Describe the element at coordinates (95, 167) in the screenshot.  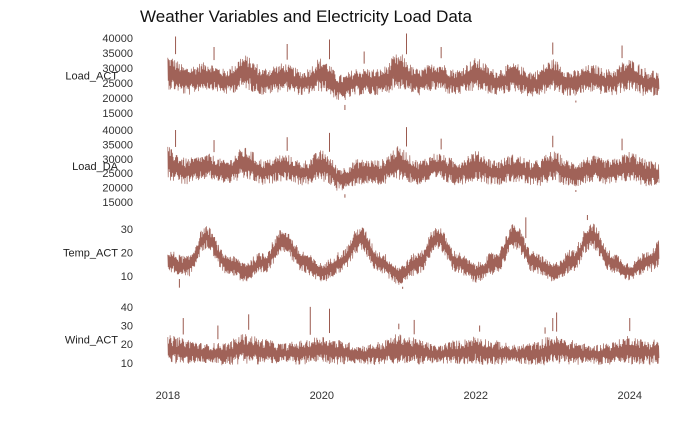
I see `panel-label: Load_DA` at that location.